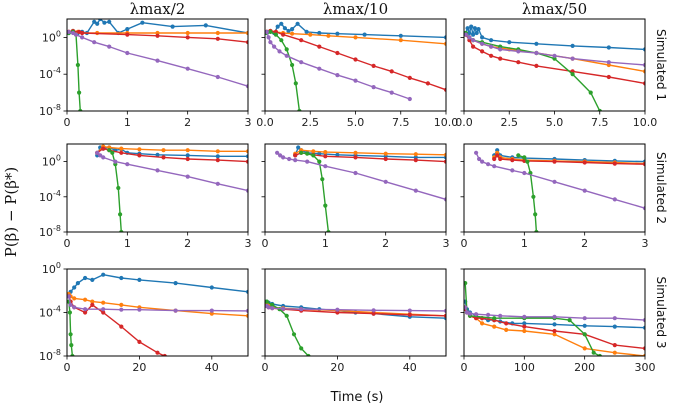 Image resolution: width=677 pixels, height=407 pixels. Describe the element at coordinates (11, 212) in the screenshot. I see `y-axis-label: P(β) − P(β*)` at that location.